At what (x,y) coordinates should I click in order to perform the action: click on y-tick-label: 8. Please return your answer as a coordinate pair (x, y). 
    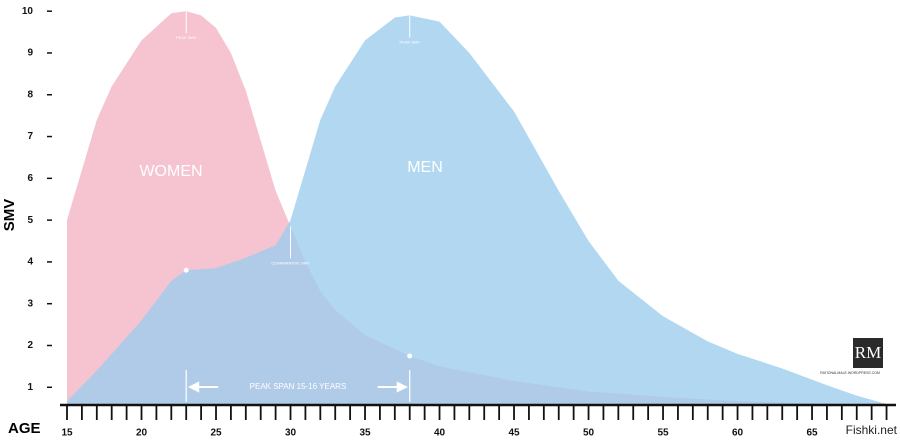
    Looking at the image, I should click on (30, 94).